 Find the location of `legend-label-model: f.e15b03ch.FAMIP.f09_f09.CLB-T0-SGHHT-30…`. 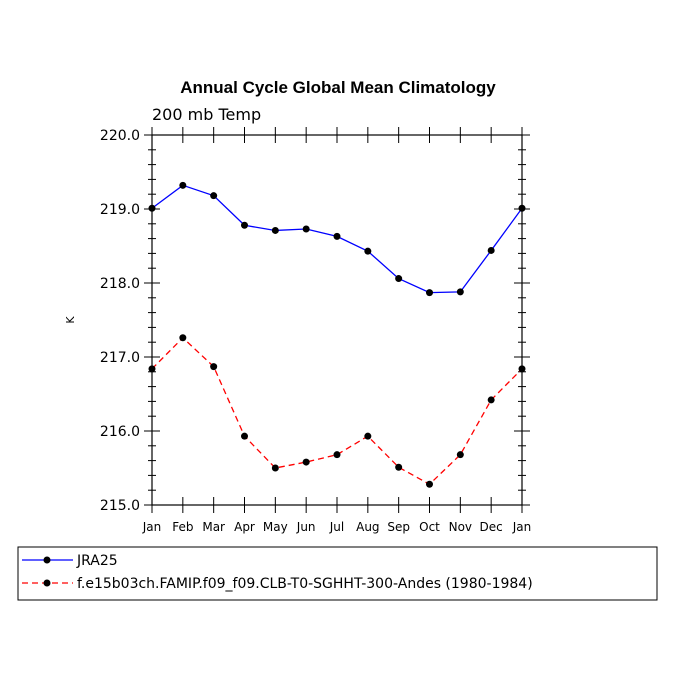

legend-label-model: f.e15b03ch.FAMIP.f09_f09.CLB-T0-SGHHT-30… is located at coordinates (305, 584).